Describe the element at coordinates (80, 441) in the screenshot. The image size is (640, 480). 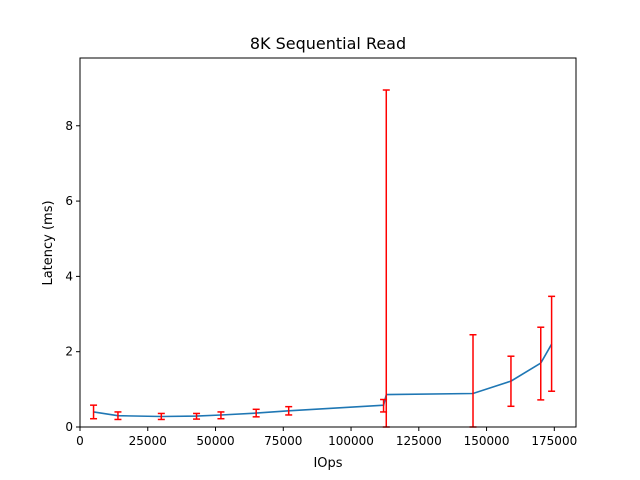
I see `x-tick-label: 0` at that location.